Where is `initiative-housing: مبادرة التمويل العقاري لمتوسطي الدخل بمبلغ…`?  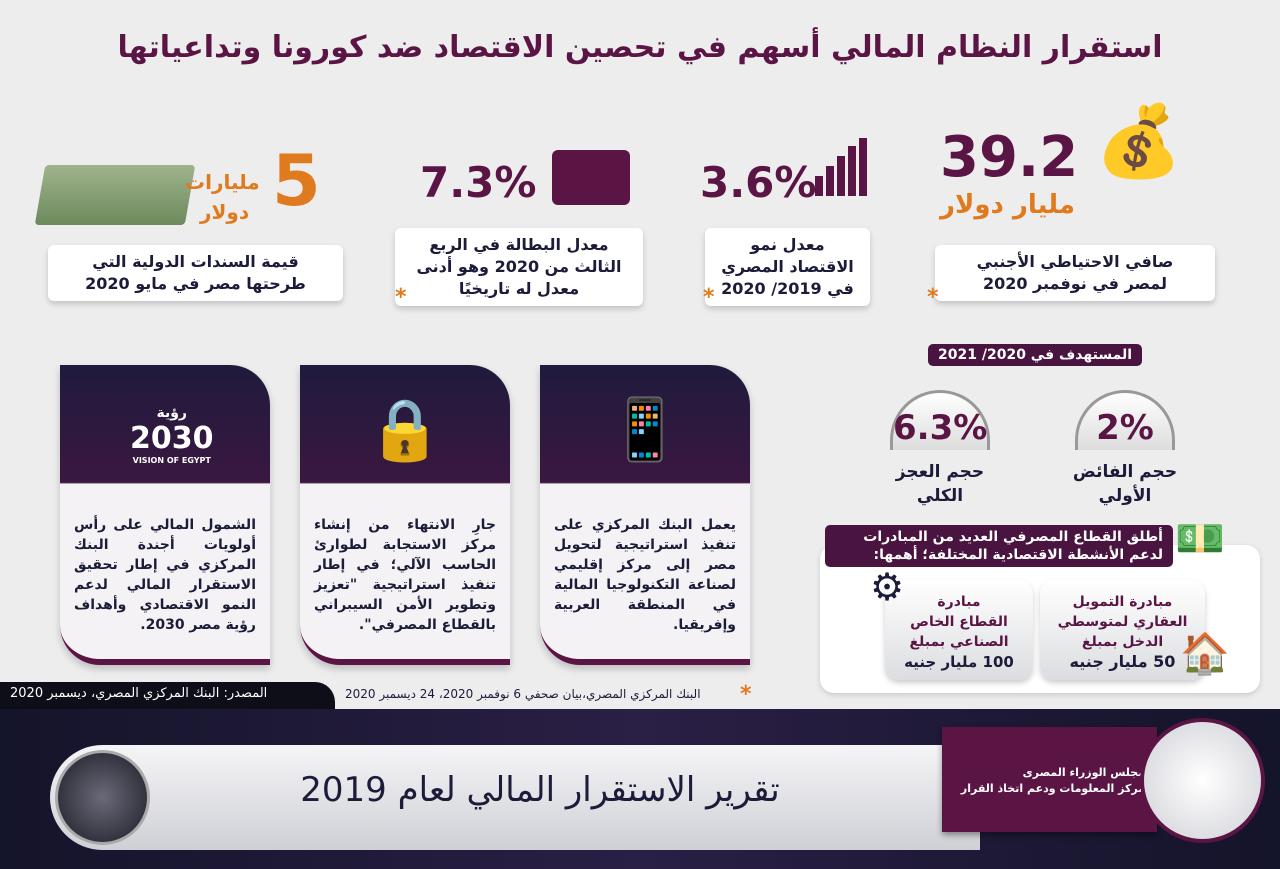
initiative-housing: مبادرة التمويل العقاري لمتوسطي الدخل بمبلغ… is located at coordinates (1122, 630).